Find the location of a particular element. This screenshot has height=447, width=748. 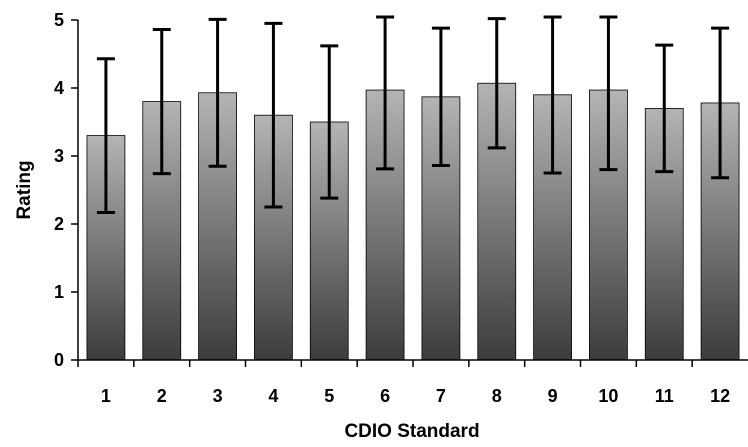

x-tick-label-2: 2 is located at coordinates (162, 396).